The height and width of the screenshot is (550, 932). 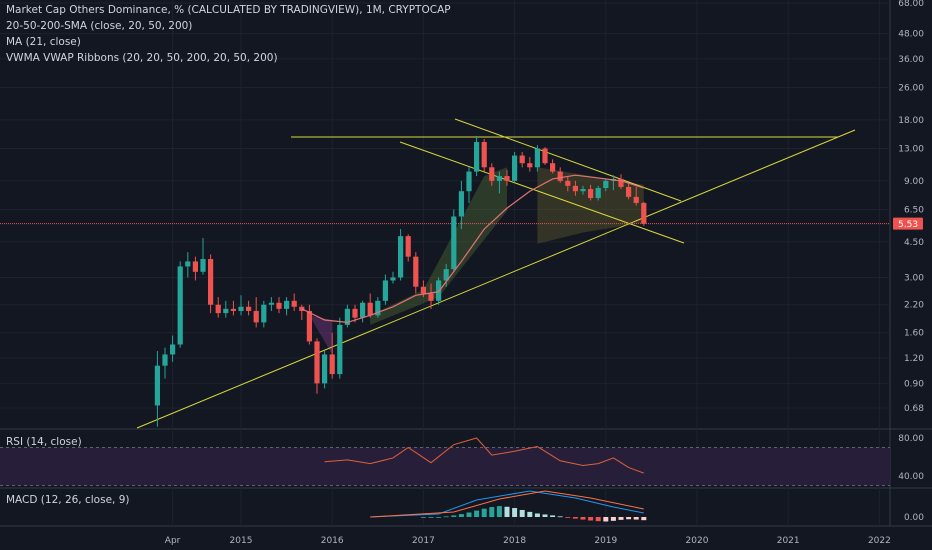 What do you see at coordinates (68, 500) in the screenshot?
I see `macd-legend: MACD (12, 26, close, 9)` at bounding box center [68, 500].